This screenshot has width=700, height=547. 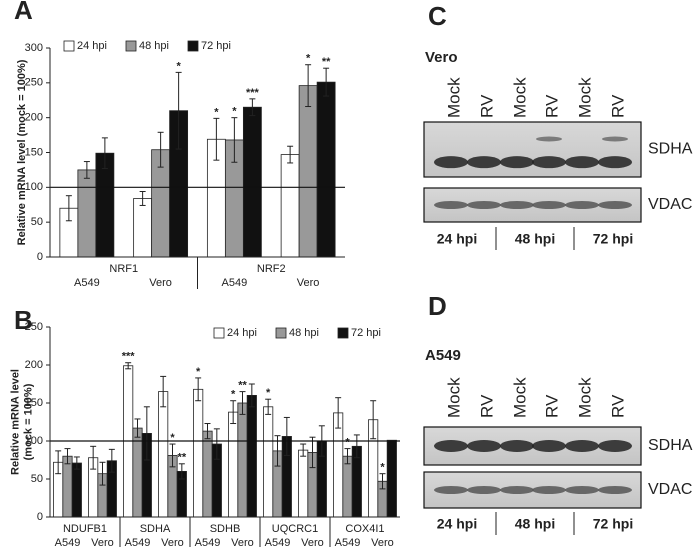 I want to click on y-tick-label: 300, so click(x=34, y=48).